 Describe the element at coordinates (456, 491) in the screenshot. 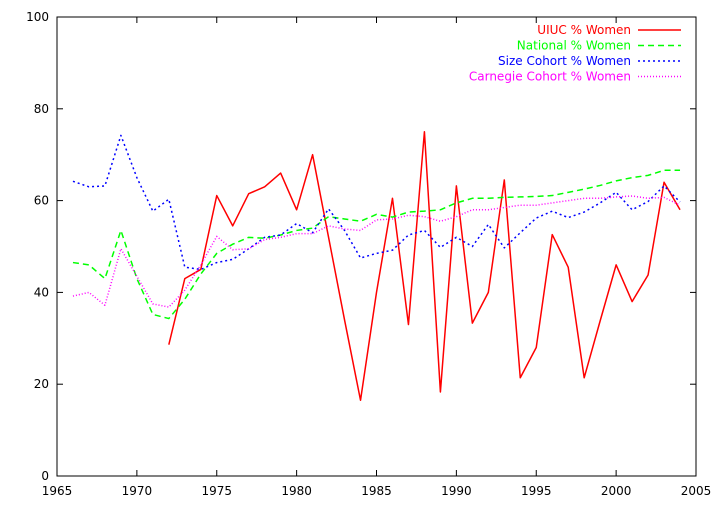

I see `x-tick-label: 1990` at that location.